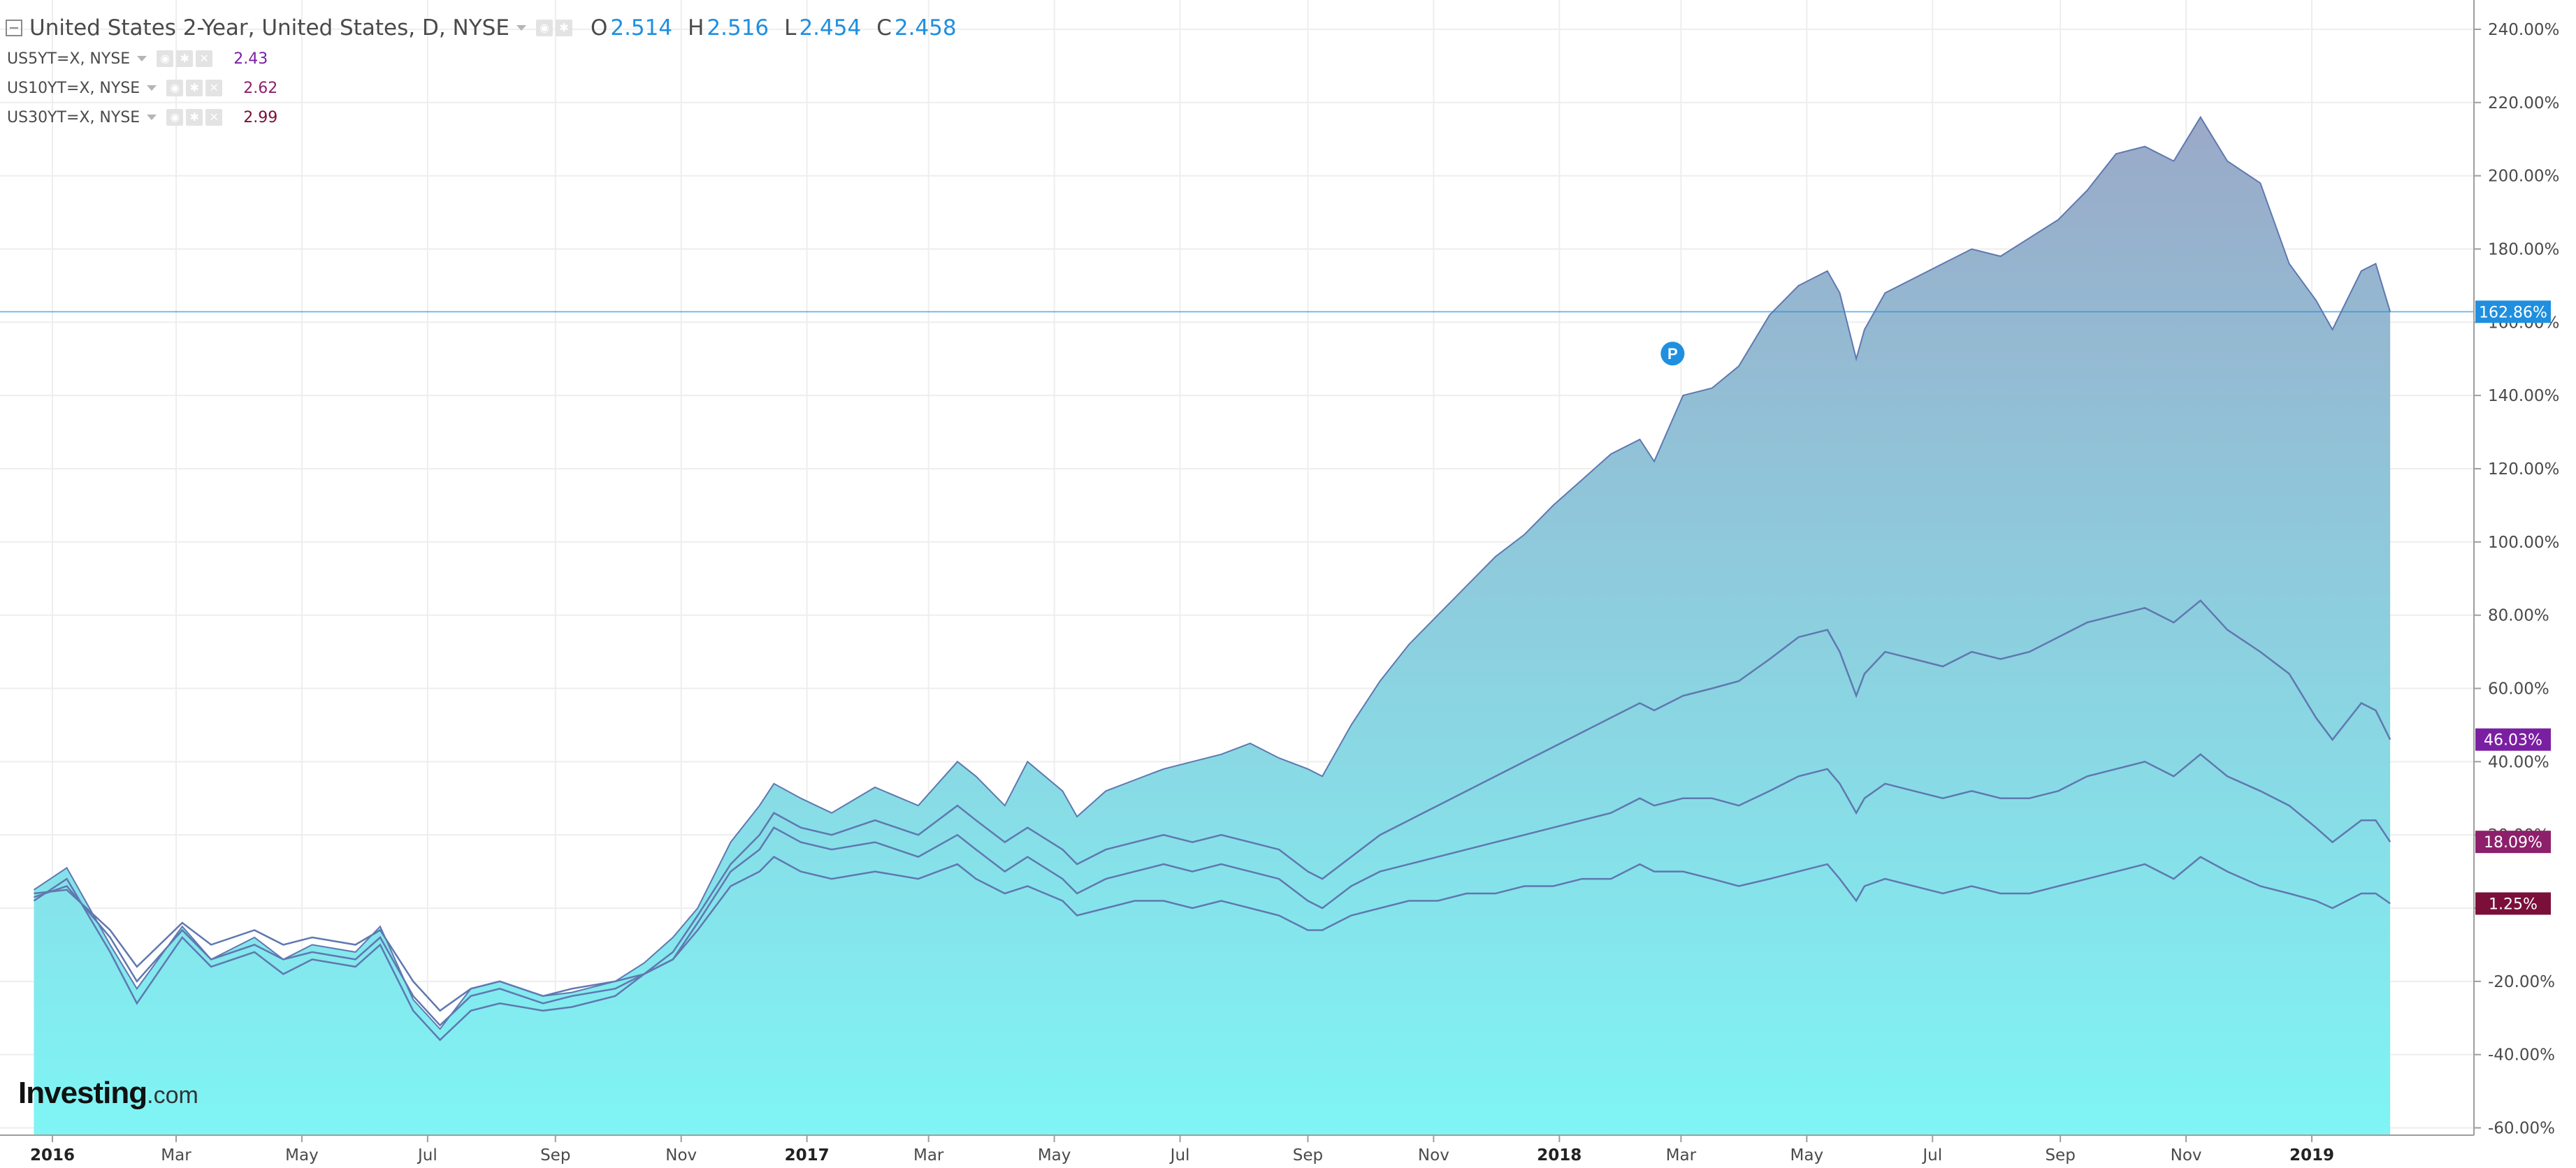  I want to click on y-tick-label: 140.00%, so click(2523, 396).